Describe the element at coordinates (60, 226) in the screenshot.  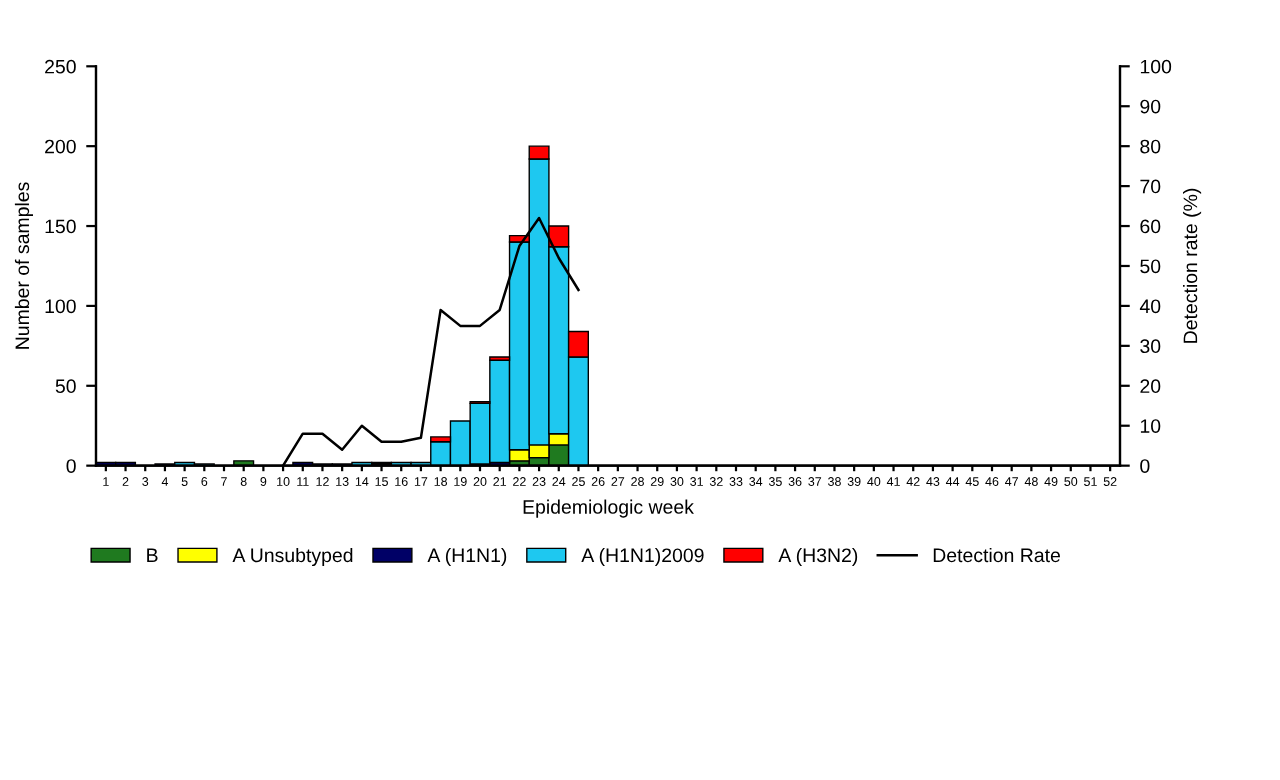
I see `y-tick-label: 150` at that location.